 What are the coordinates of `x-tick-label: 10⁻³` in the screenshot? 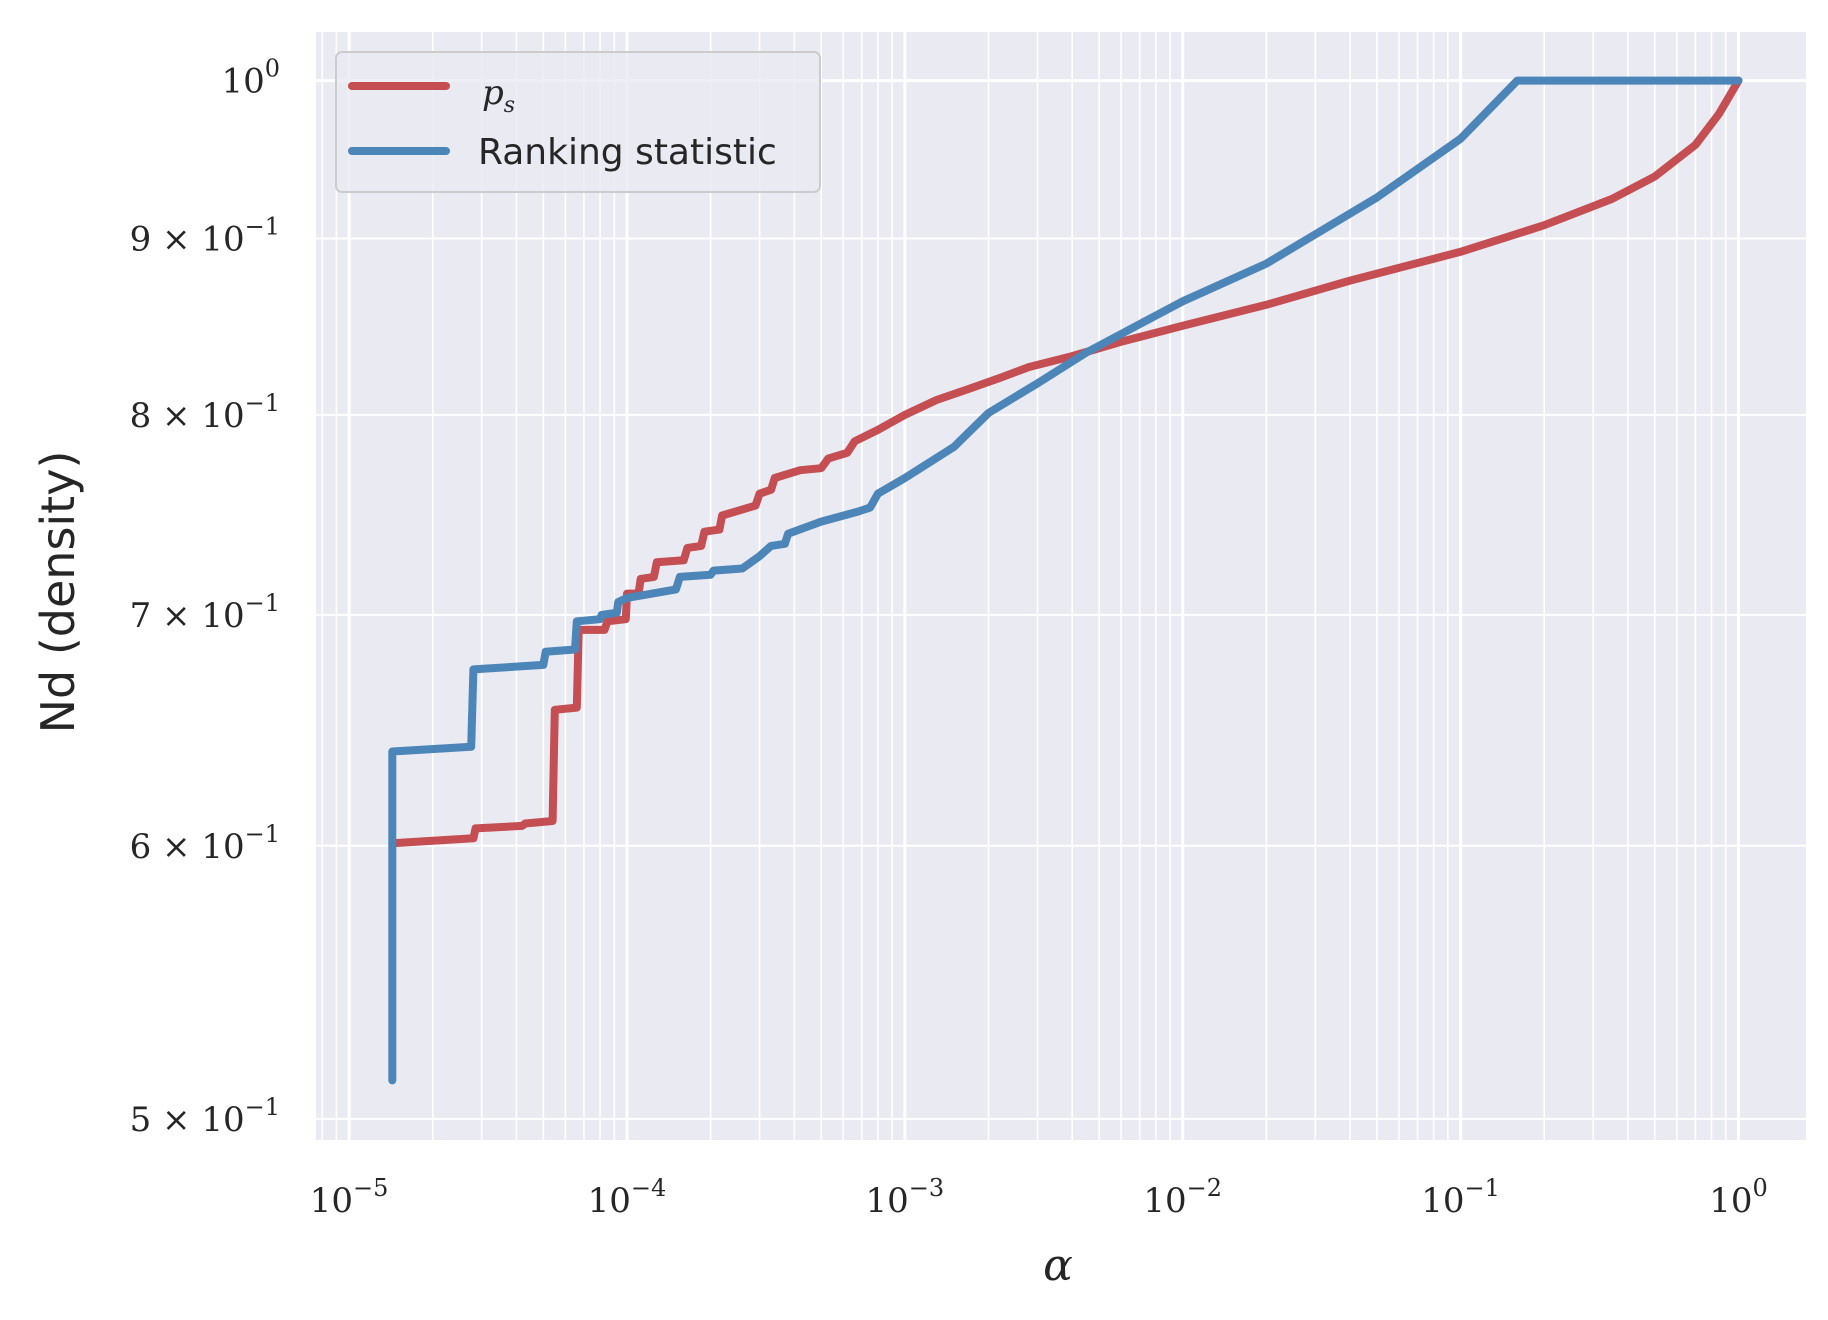 It's located at (905, 1197).